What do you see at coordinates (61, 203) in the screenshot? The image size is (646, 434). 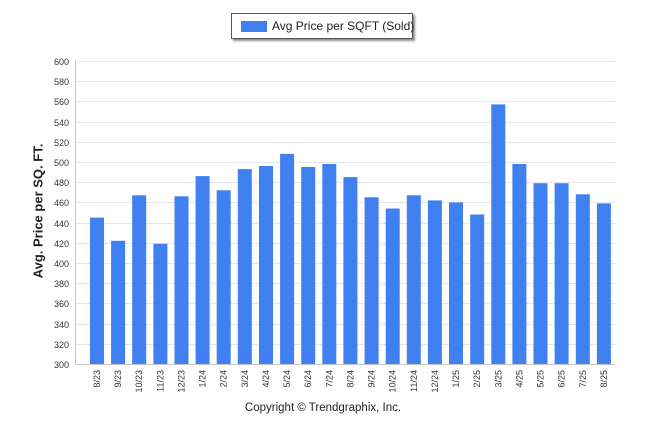 I see `y-tick-label: 460` at bounding box center [61, 203].